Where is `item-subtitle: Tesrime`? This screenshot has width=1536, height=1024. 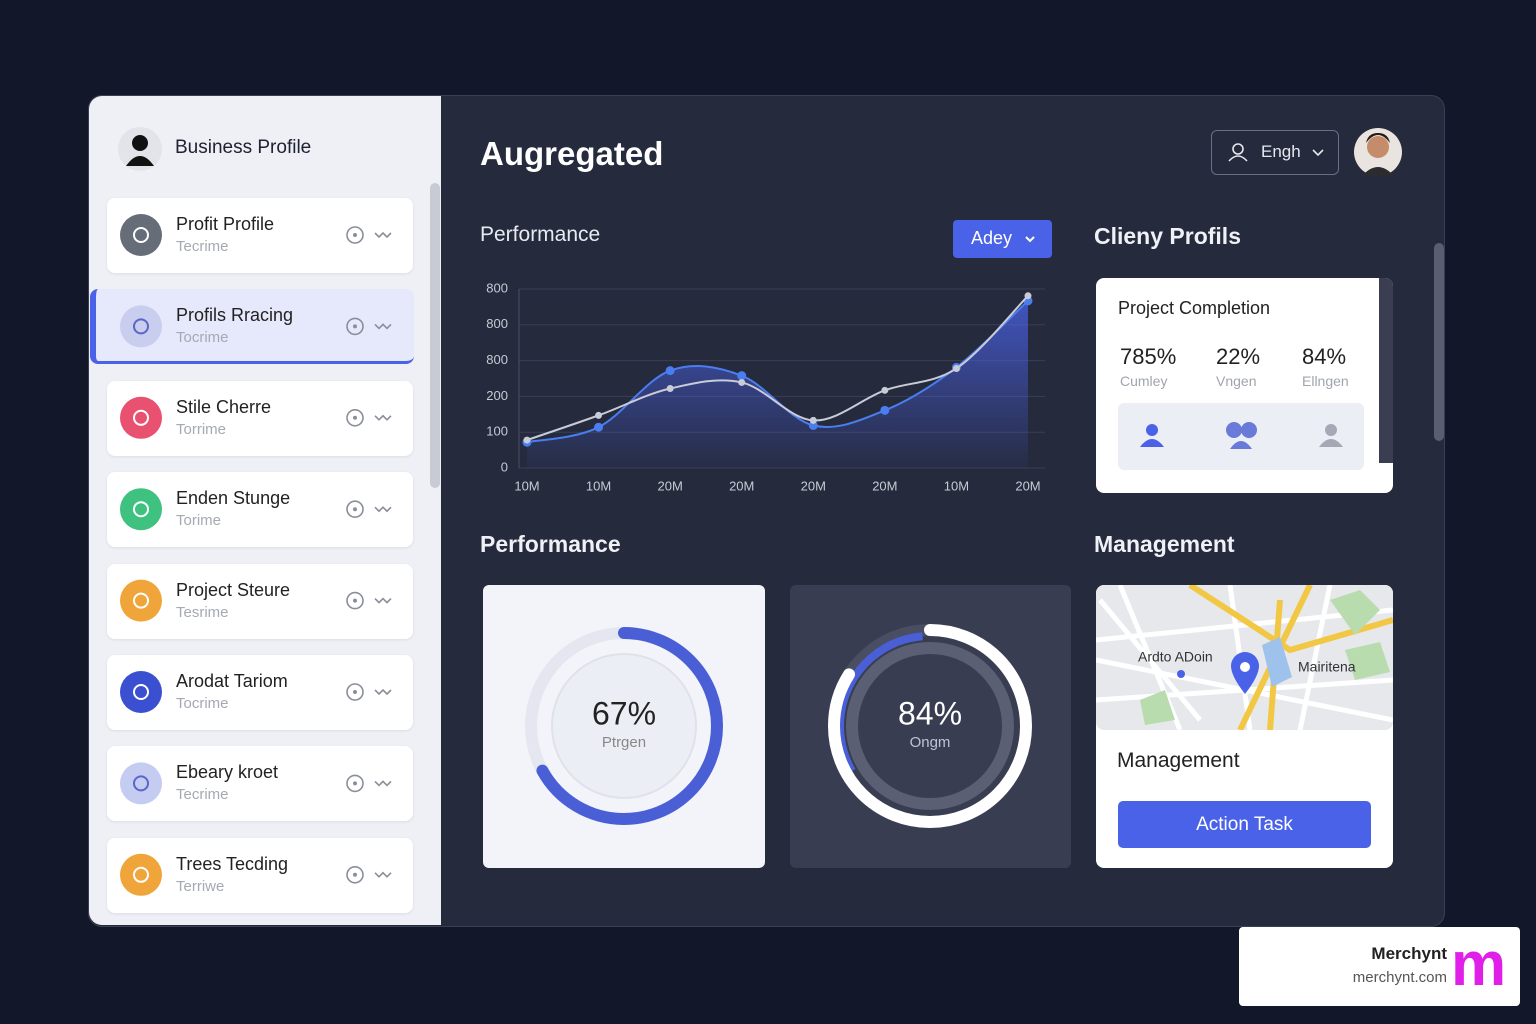
item-subtitle: Tesrime is located at coordinates (202, 612).